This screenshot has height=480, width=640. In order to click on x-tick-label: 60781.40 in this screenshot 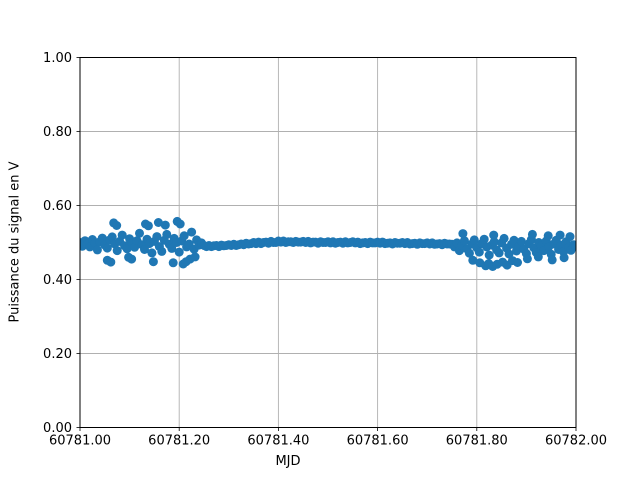, I will do `click(278, 441)`.